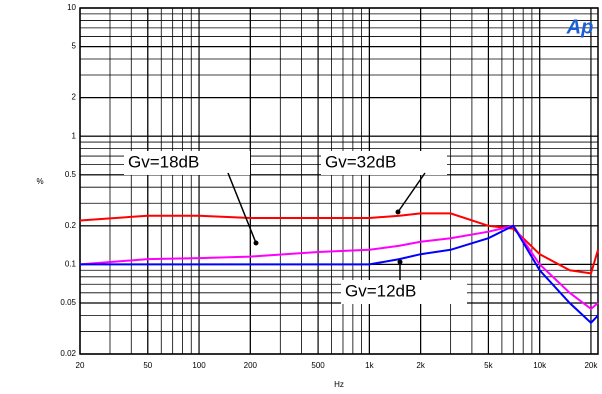  What do you see at coordinates (68, 353) in the screenshot?
I see `y-tick-label: 0.02` at bounding box center [68, 353].